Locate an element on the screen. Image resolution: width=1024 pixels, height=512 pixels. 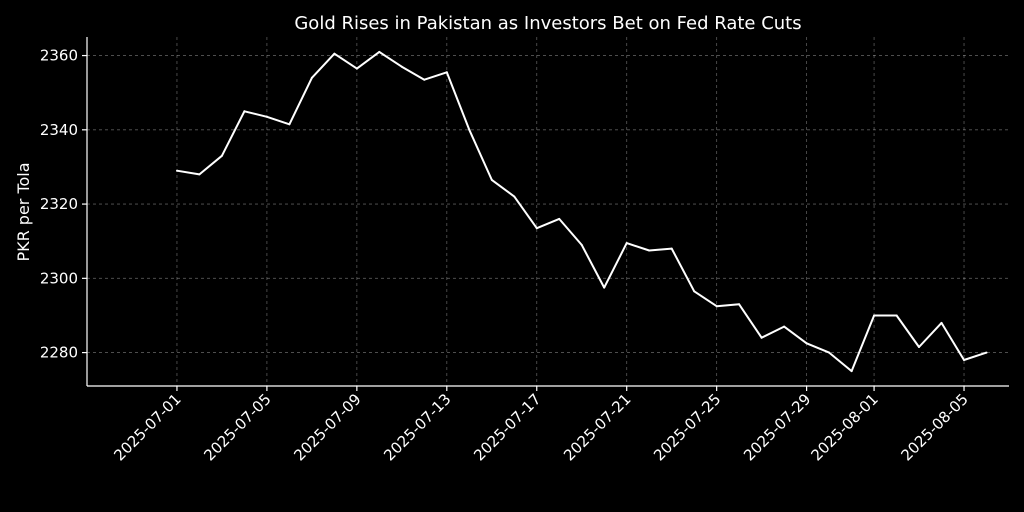
y-tick-label: 2280 is located at coordinates (59, 353).